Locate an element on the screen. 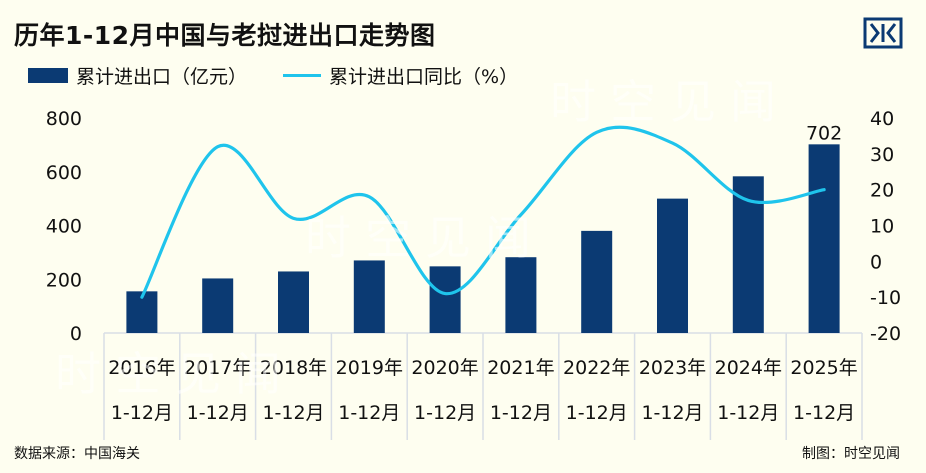  y-right-tick-label: -10 is located at coordinates (885, 298).